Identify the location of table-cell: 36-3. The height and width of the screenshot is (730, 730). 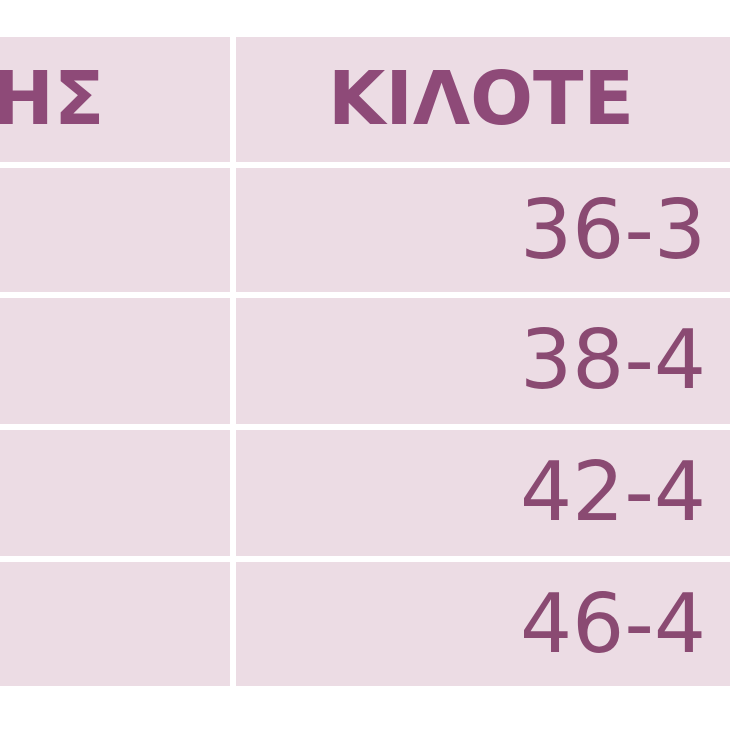
(483, 230).